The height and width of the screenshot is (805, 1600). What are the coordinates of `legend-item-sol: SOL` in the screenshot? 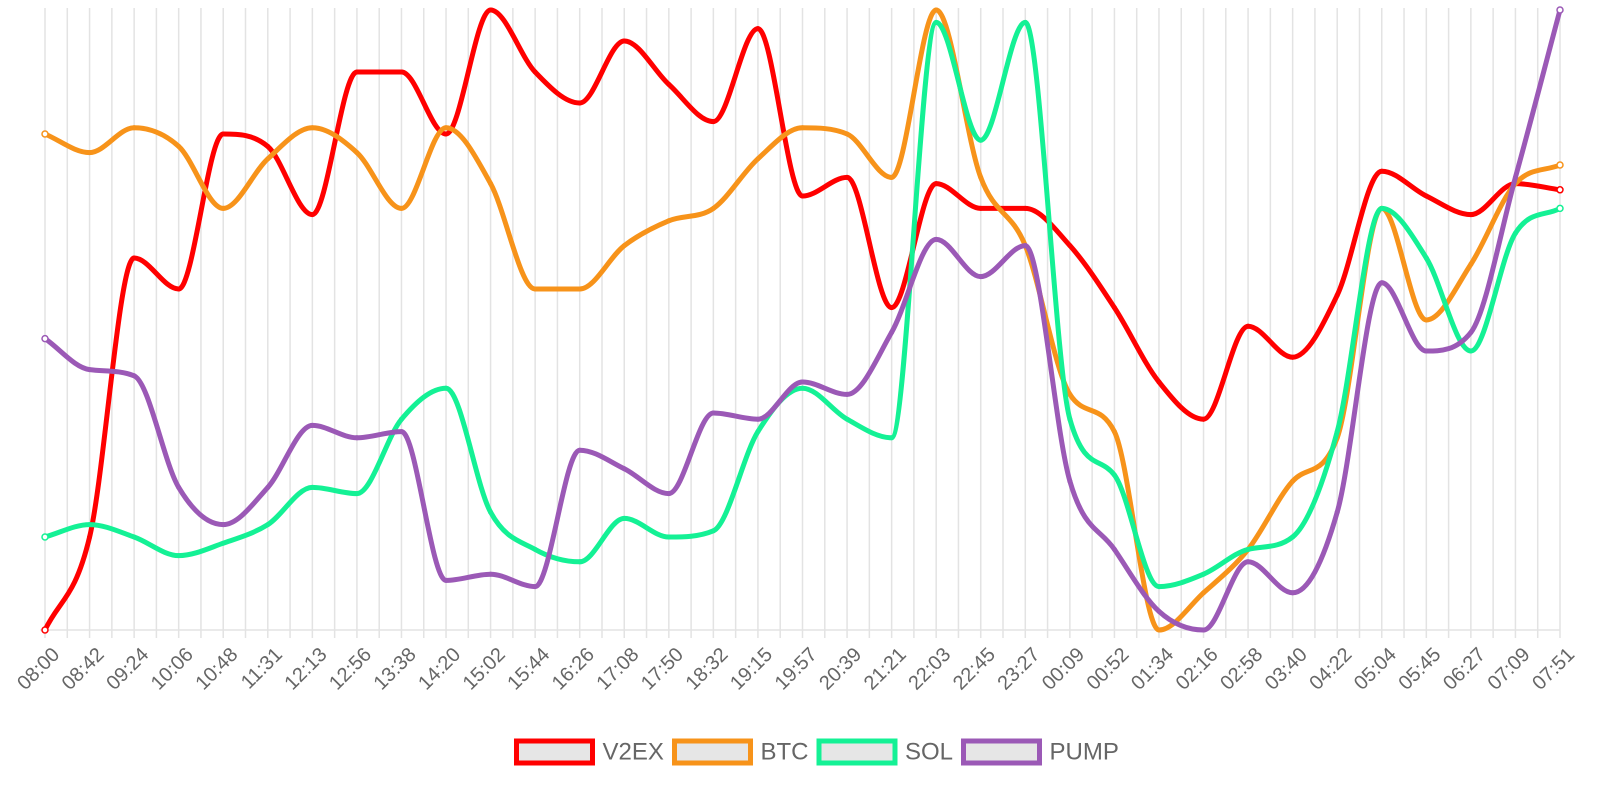 It's located at (884, 752).